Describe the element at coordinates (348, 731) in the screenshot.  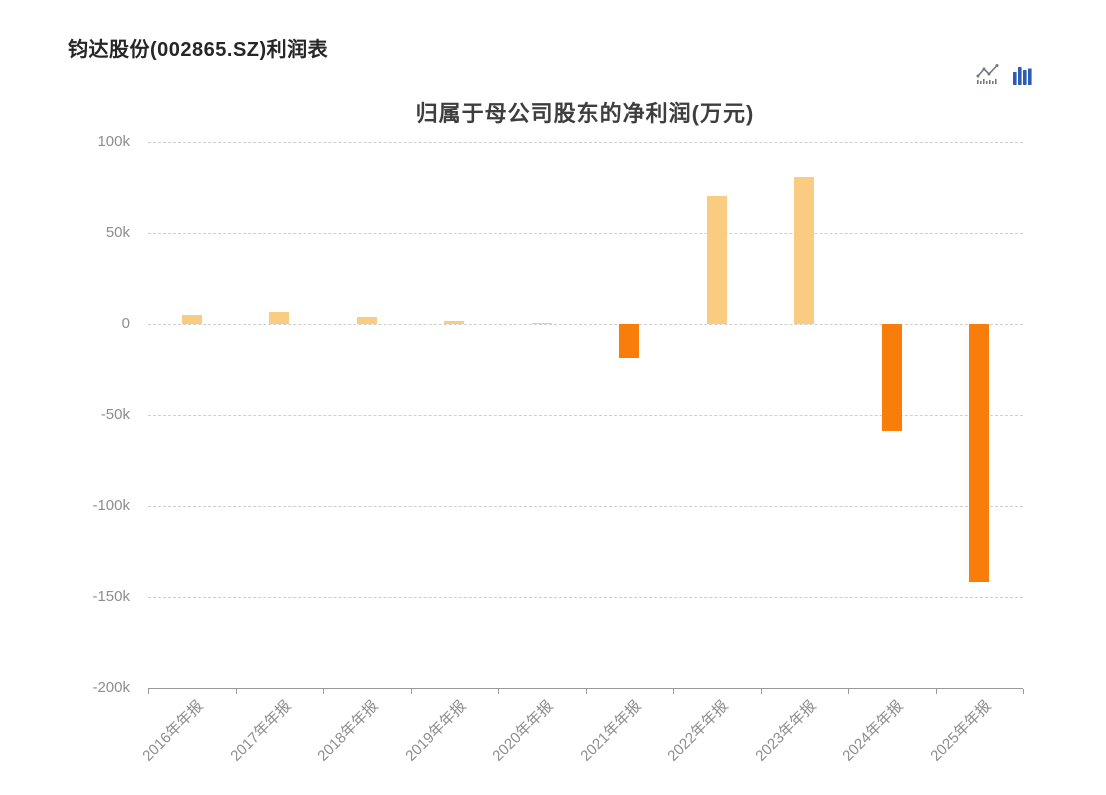
I see `x-axis-category-label: 2018年年报` at that location.